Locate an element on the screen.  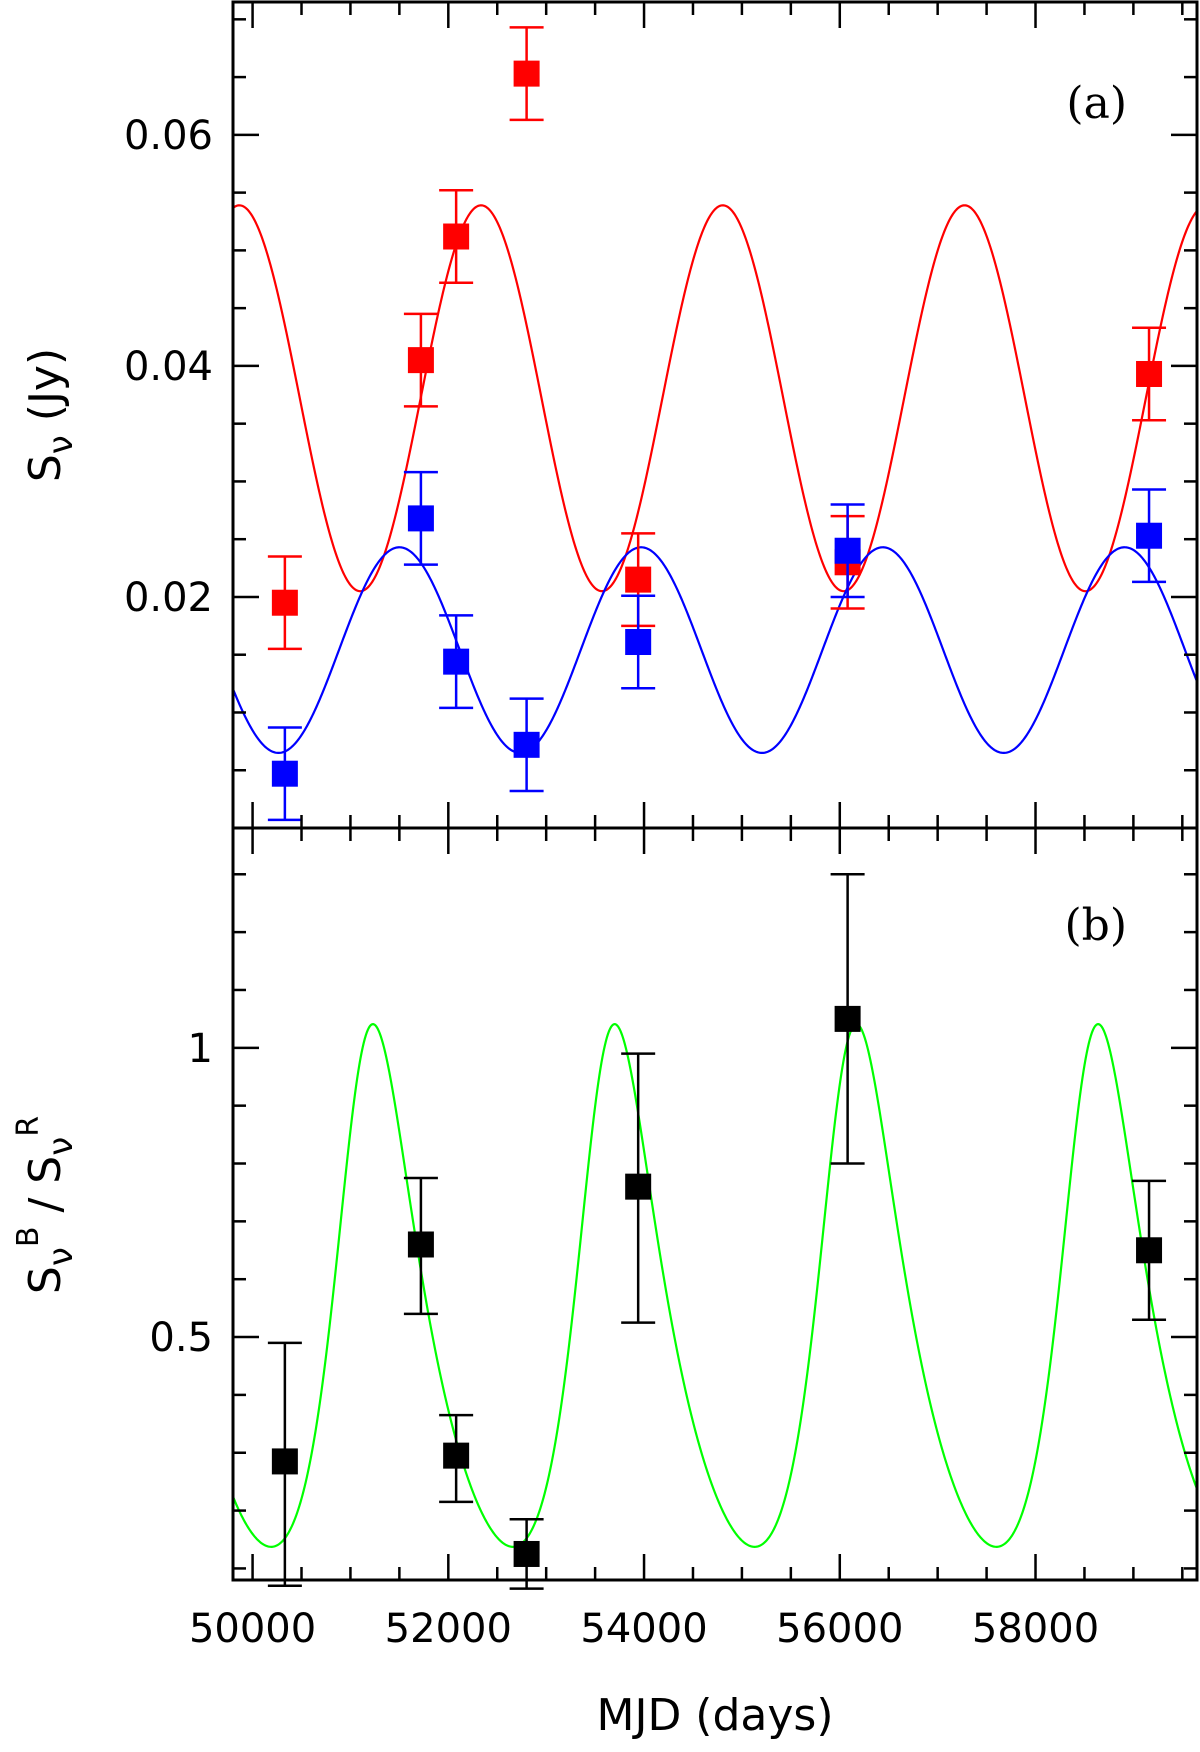
x-axis-label: MJD (days) is located at coordinates (715, 1715).